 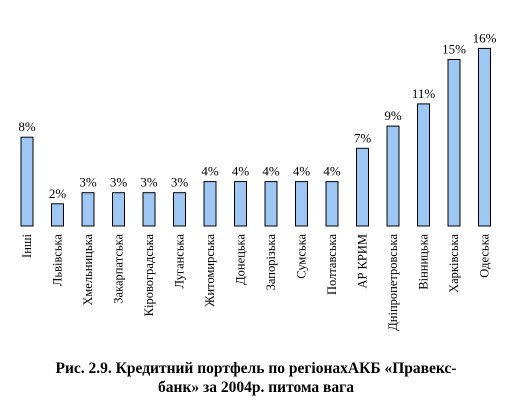 I want to click on value-label-6: 3%, so click(x=180, y=182).